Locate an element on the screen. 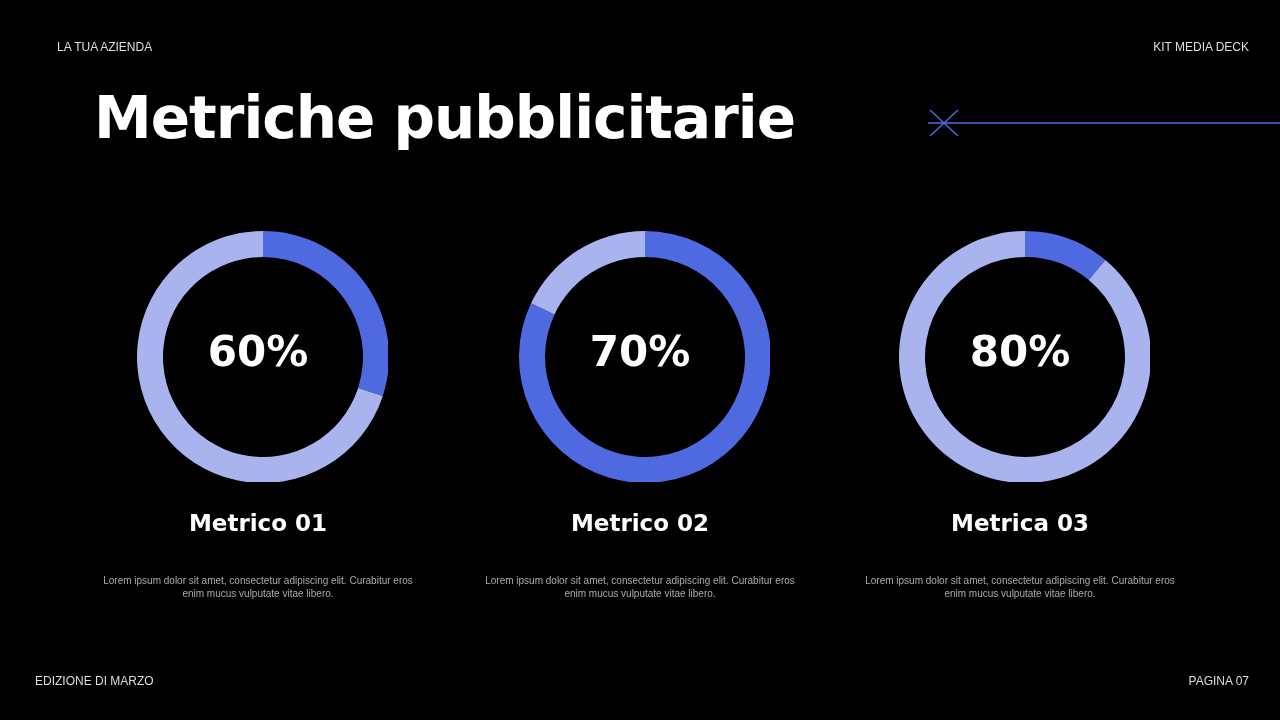 The image size is (1280, 720). text: LA TUA AZIENDA is located at coordinates (105, 47).